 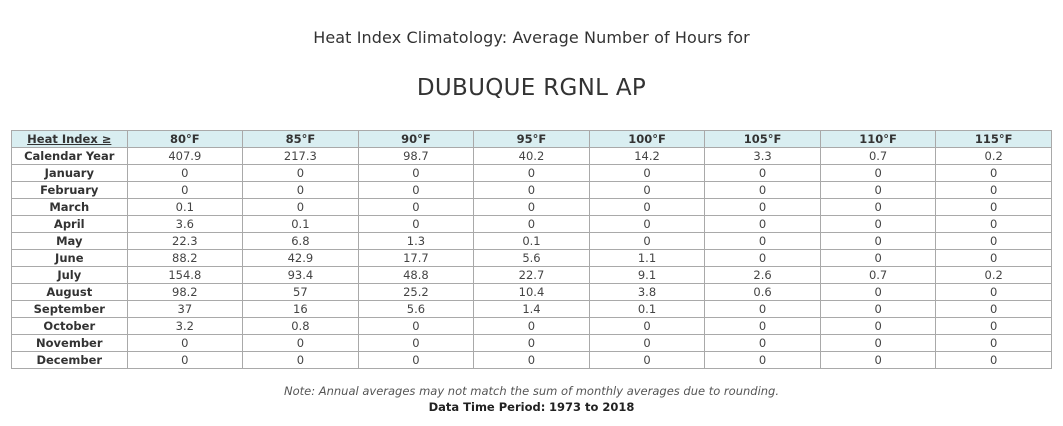 I want to click on table-cell: 0.2, so click(x=993, y=275).